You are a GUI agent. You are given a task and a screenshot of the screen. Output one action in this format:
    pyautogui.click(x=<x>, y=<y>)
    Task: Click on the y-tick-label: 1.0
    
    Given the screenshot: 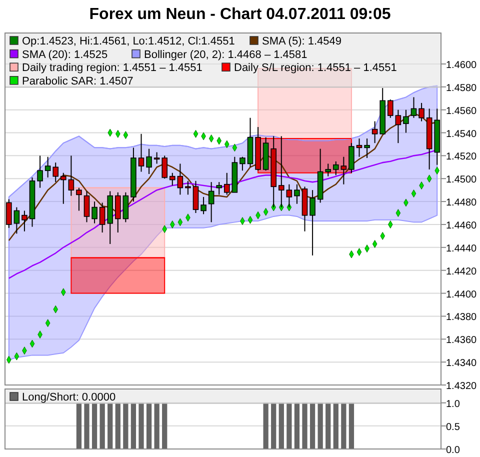 What is the action you would take?
    pyautogui.click(x=453, y=404)
    